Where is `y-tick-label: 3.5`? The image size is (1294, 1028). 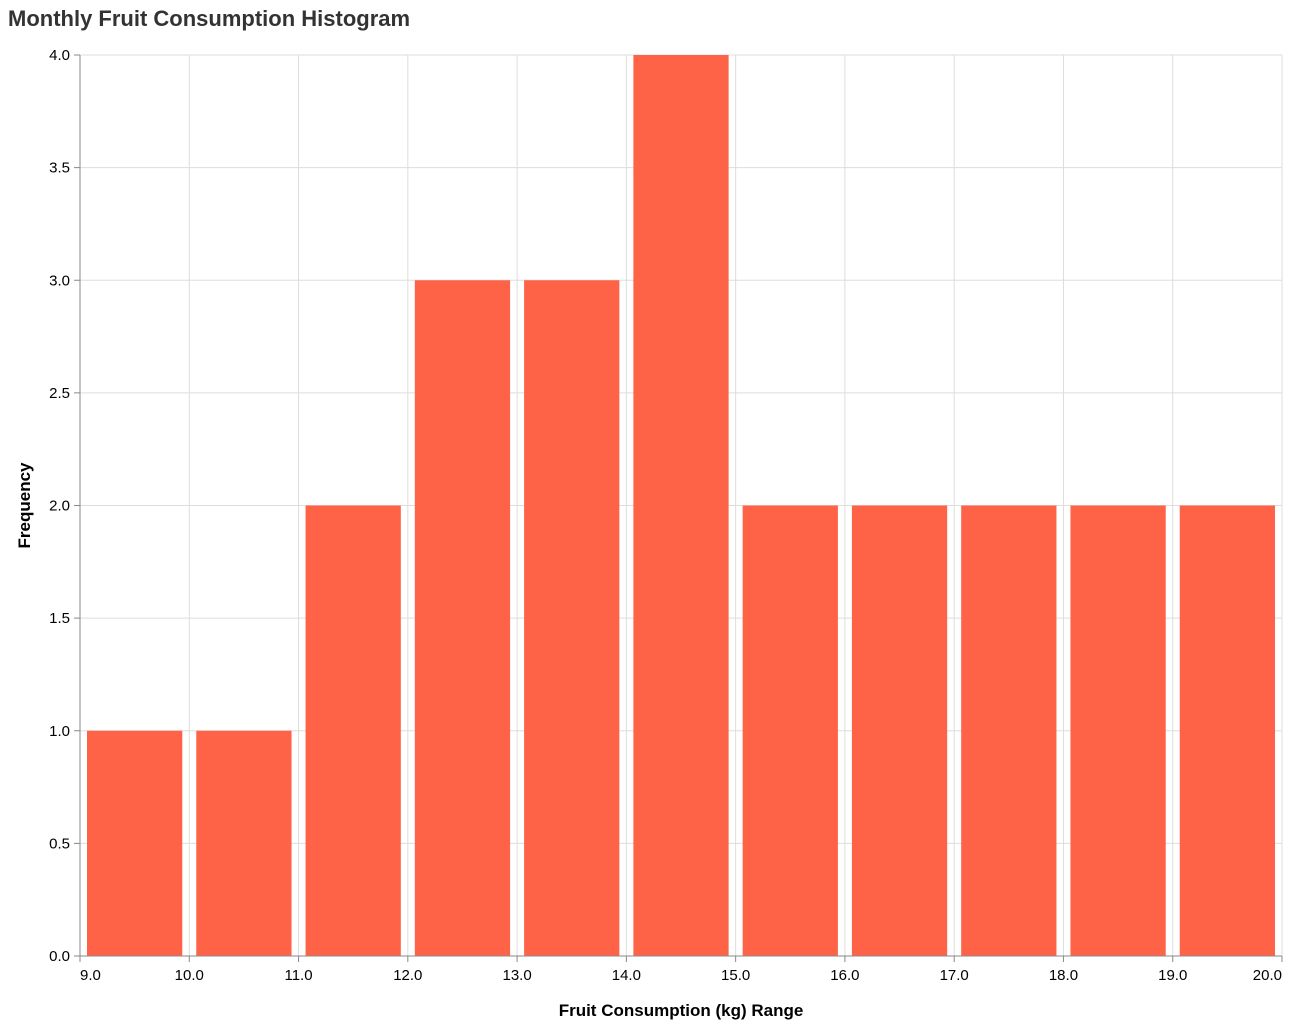 y-tick-label: 3.5 is located at coordinates (59, 168).